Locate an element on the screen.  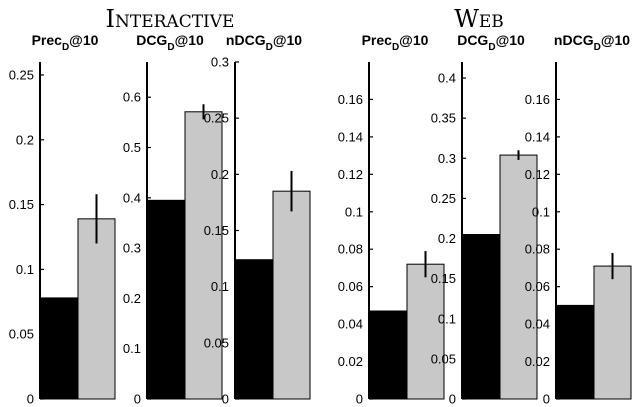
y-tick-label: 0.5 is located at coordinates (132, 147).